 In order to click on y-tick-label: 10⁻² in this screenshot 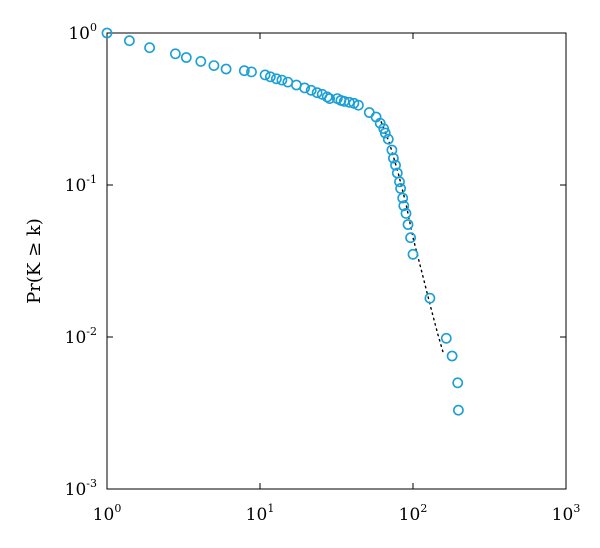, I will do `click(81, 336)`.